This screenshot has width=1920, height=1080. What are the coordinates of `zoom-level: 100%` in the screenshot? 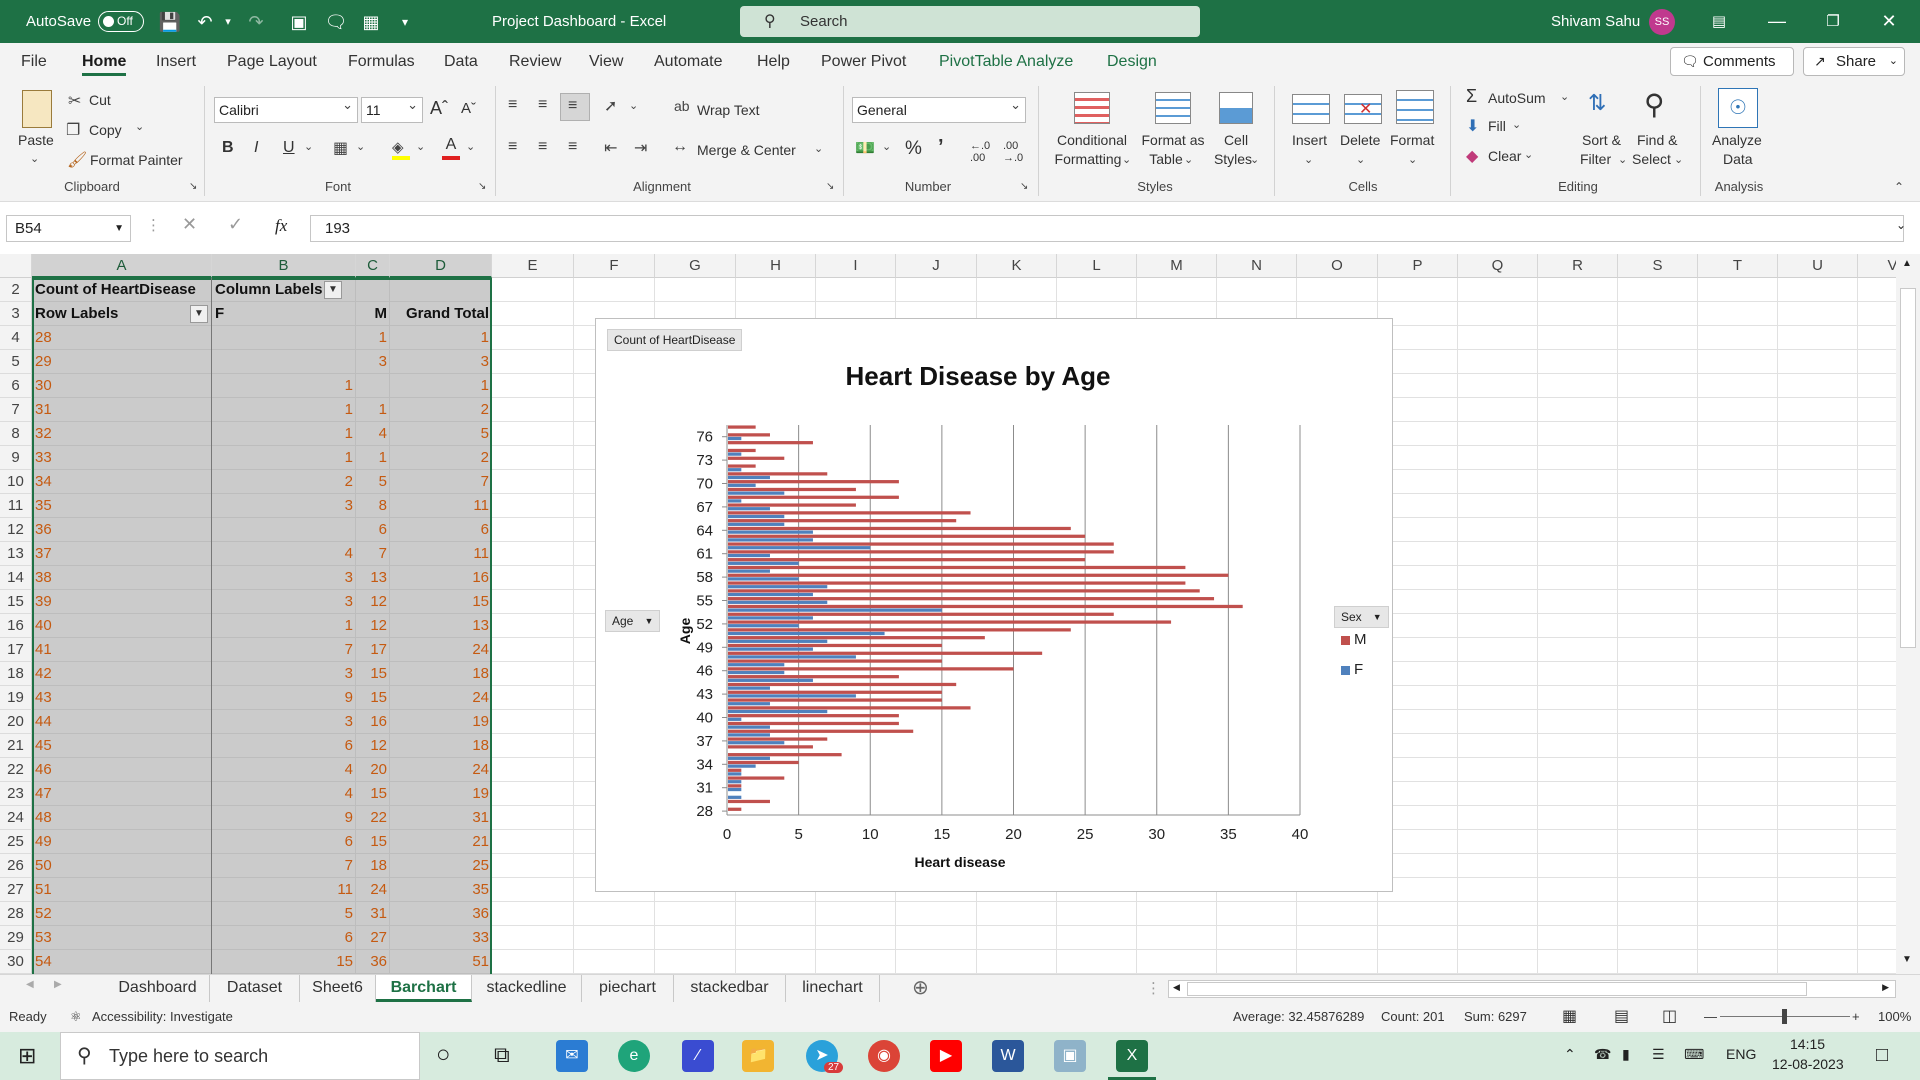 It's located at (1895, 1016).